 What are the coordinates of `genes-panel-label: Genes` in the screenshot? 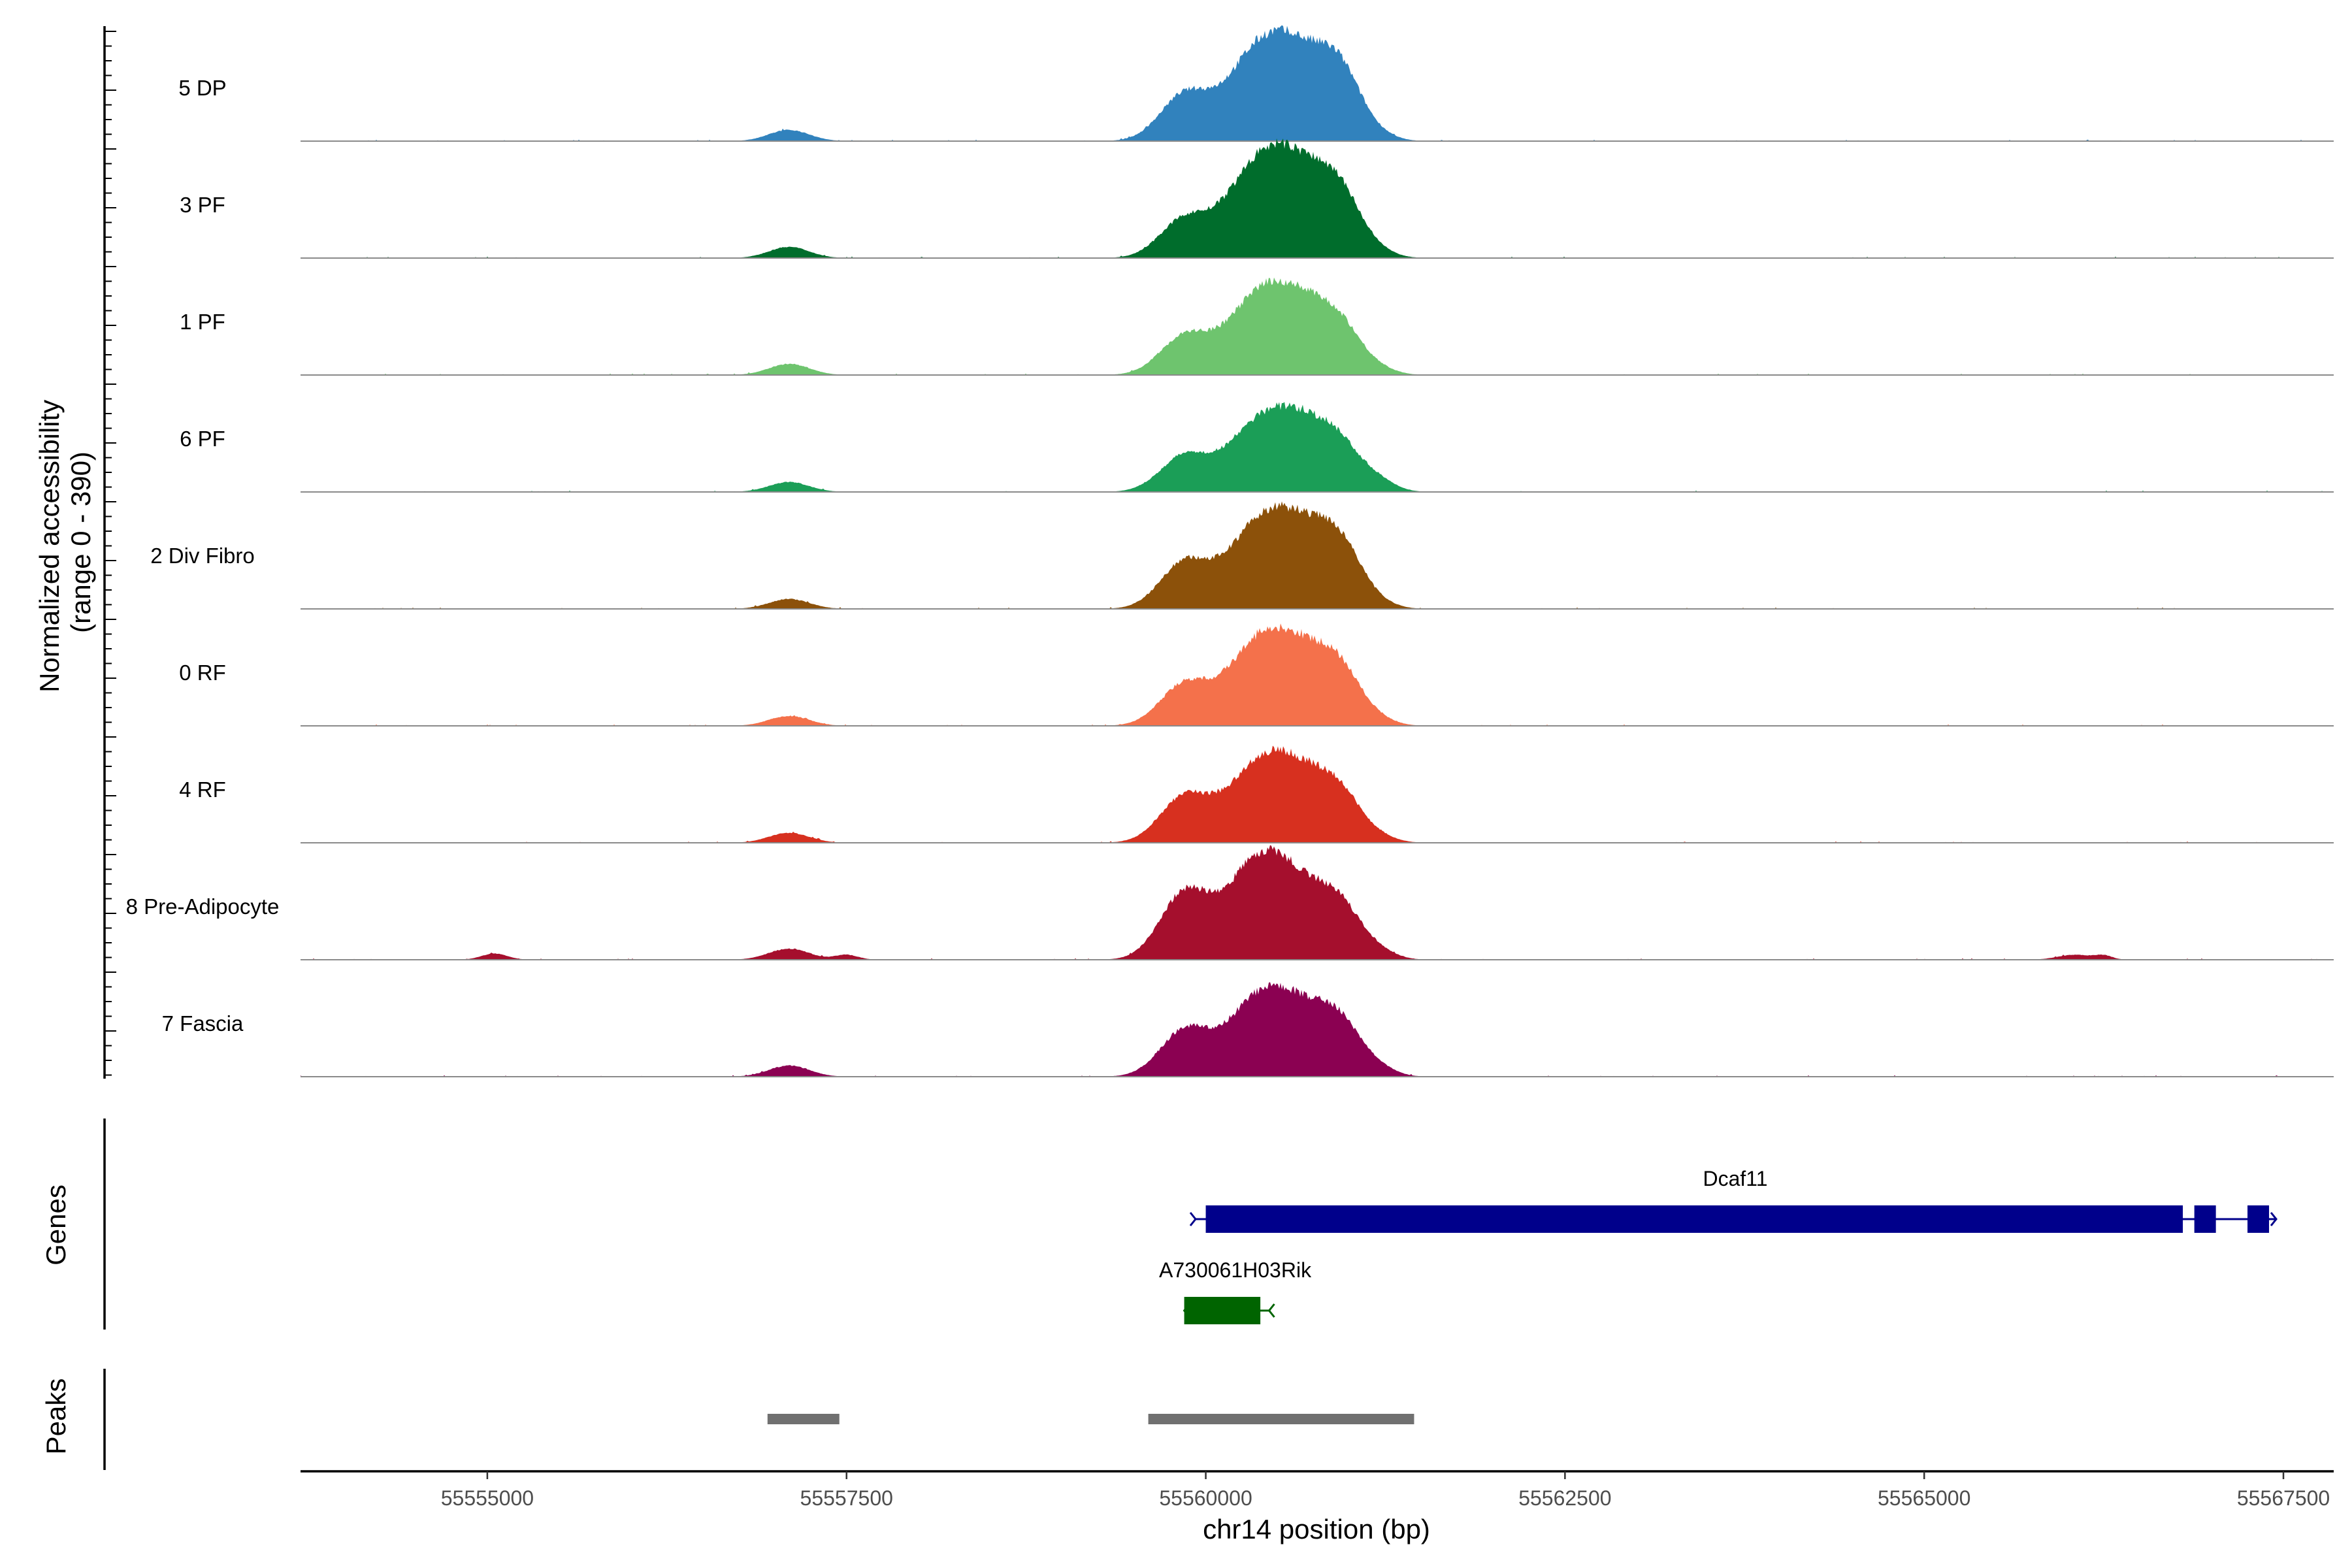 It's located at (56, 1225).